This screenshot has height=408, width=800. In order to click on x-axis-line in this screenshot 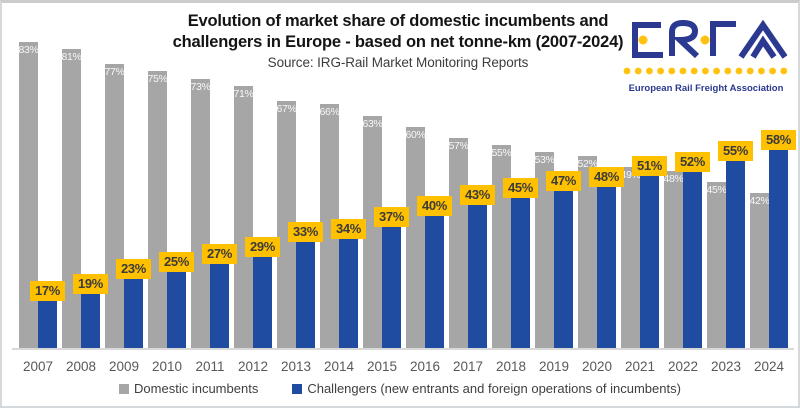, I will do `click(403, 349)`.